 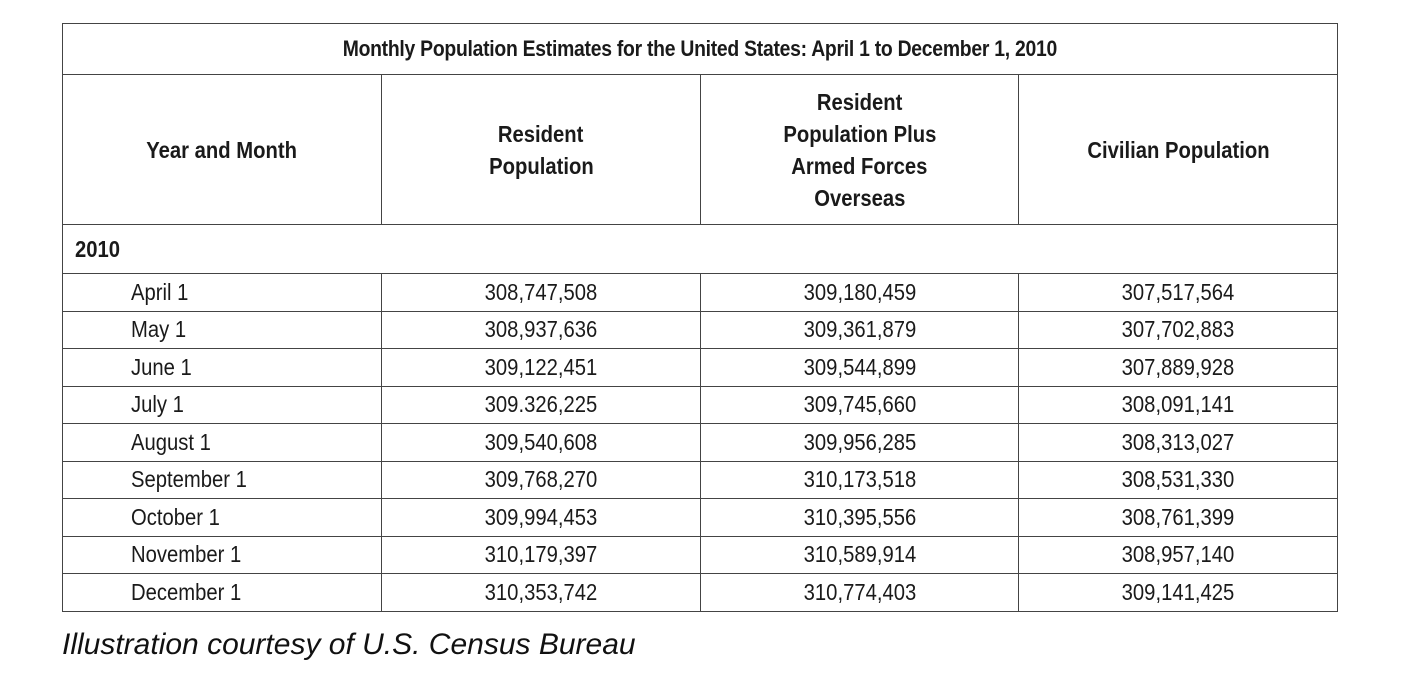 I want to click on resident-population-cell: 309.326,225, so click(x=541, y=404).